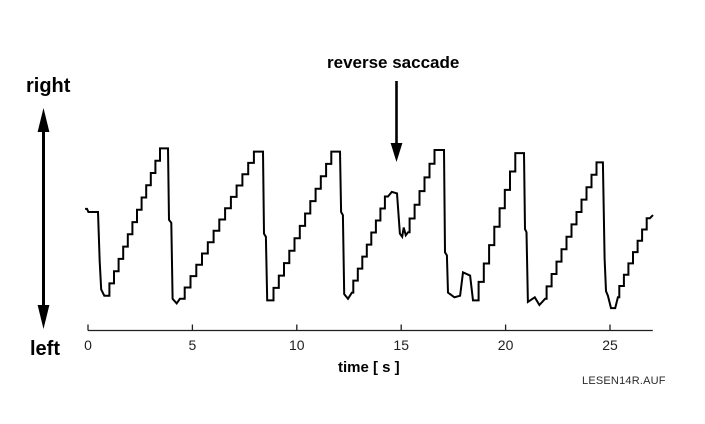 This screenshot has width=705, height=424. Describe the element at coordinates (610, 345) in the screenshot. I see `x-axis-tick-label: 25` at that location.